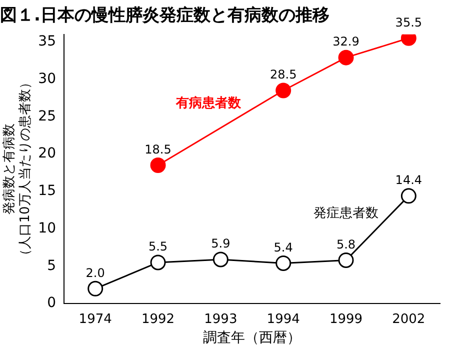 The width and height of the screenshot is (460, 347). What do you see at coordinates (409, 319) in the screenshot?
I see `x-tick-label: 2002` at bounding box center [409, 319].